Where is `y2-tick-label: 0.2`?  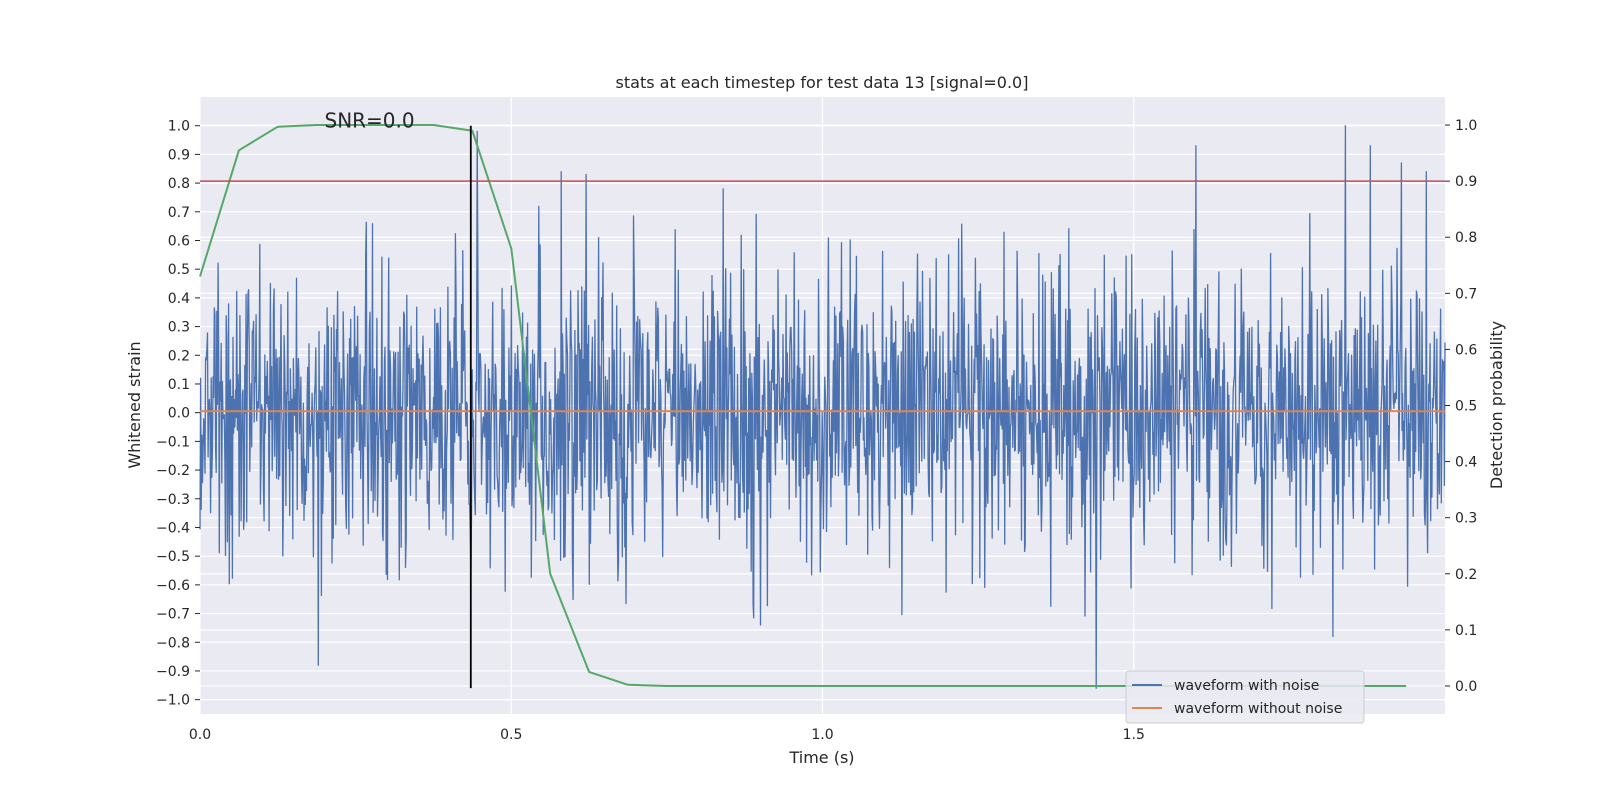
y2-tick-label: 0.2 is located at coordinates (1466, 575).